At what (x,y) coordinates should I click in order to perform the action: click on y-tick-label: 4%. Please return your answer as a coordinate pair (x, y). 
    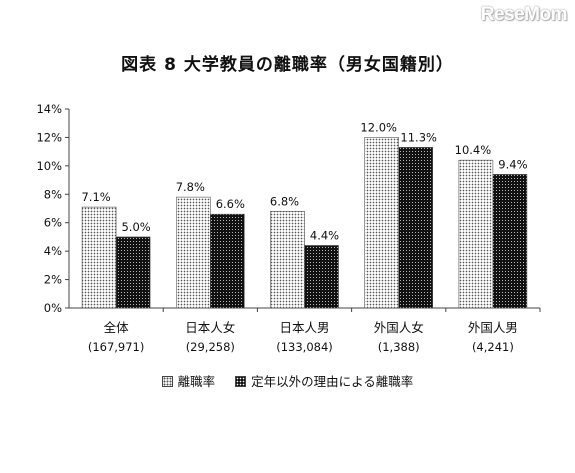
    Looking at the image, I should click on (53, 251).